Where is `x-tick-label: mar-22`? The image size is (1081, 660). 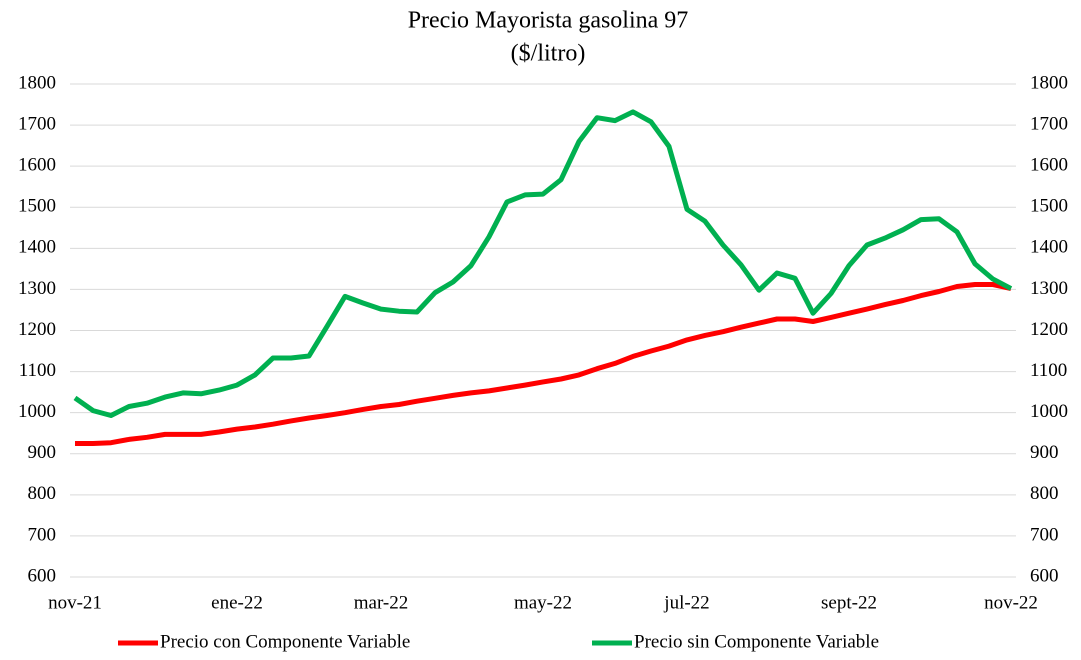
x-tick-label: mar-22 is located at coordinates (381, 602).